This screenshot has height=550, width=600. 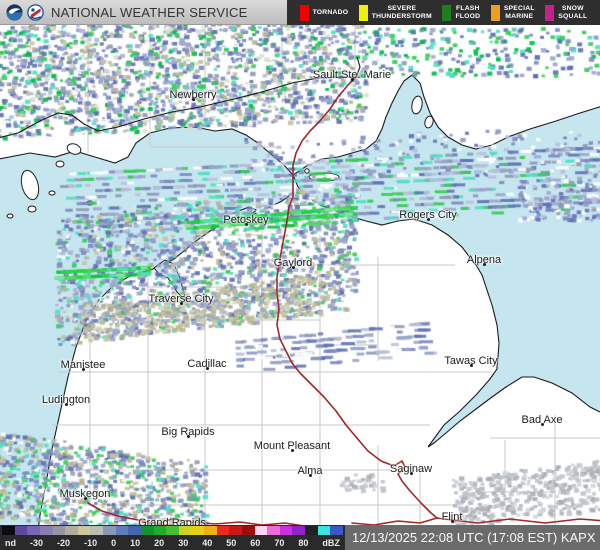 What do you see at coordinates (231, 542) in the screenshot?
I see `colorbar-tick: 50` at bounding box center [231, 542].